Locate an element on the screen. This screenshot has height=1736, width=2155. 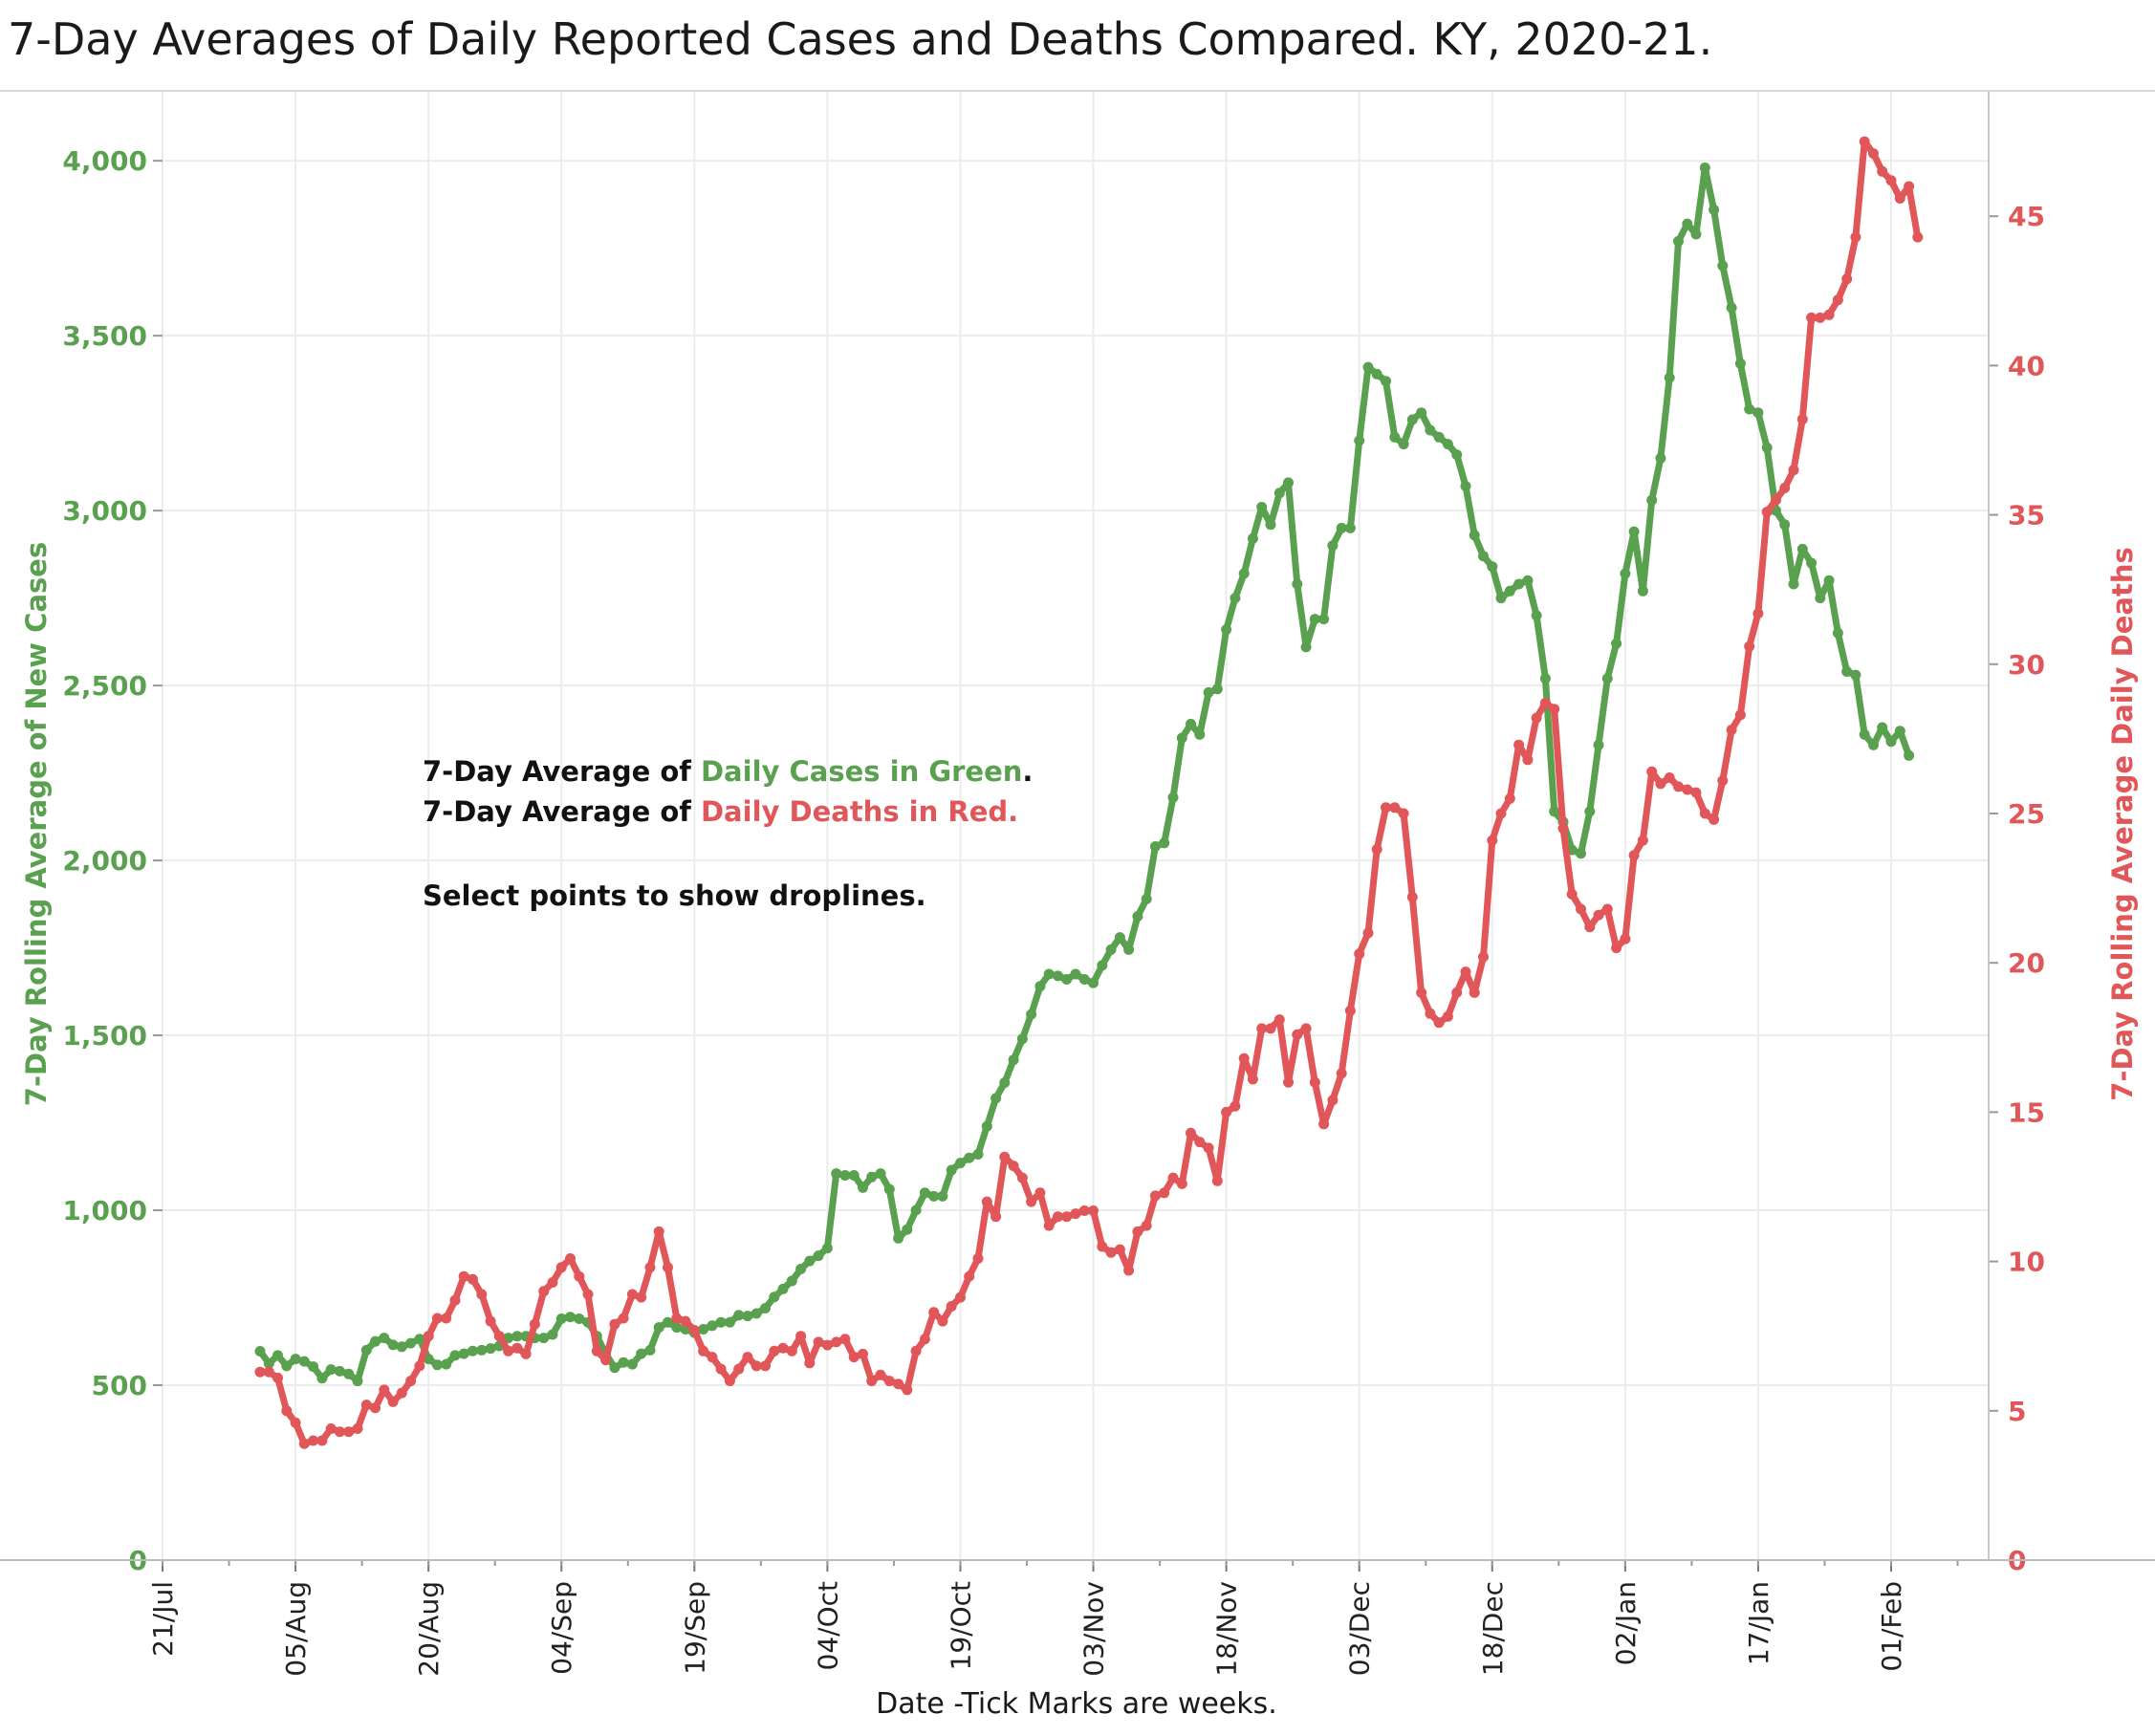
x-axis-label: Date -Tick Marks are weeks. is located at coordinates (1076, 1704).